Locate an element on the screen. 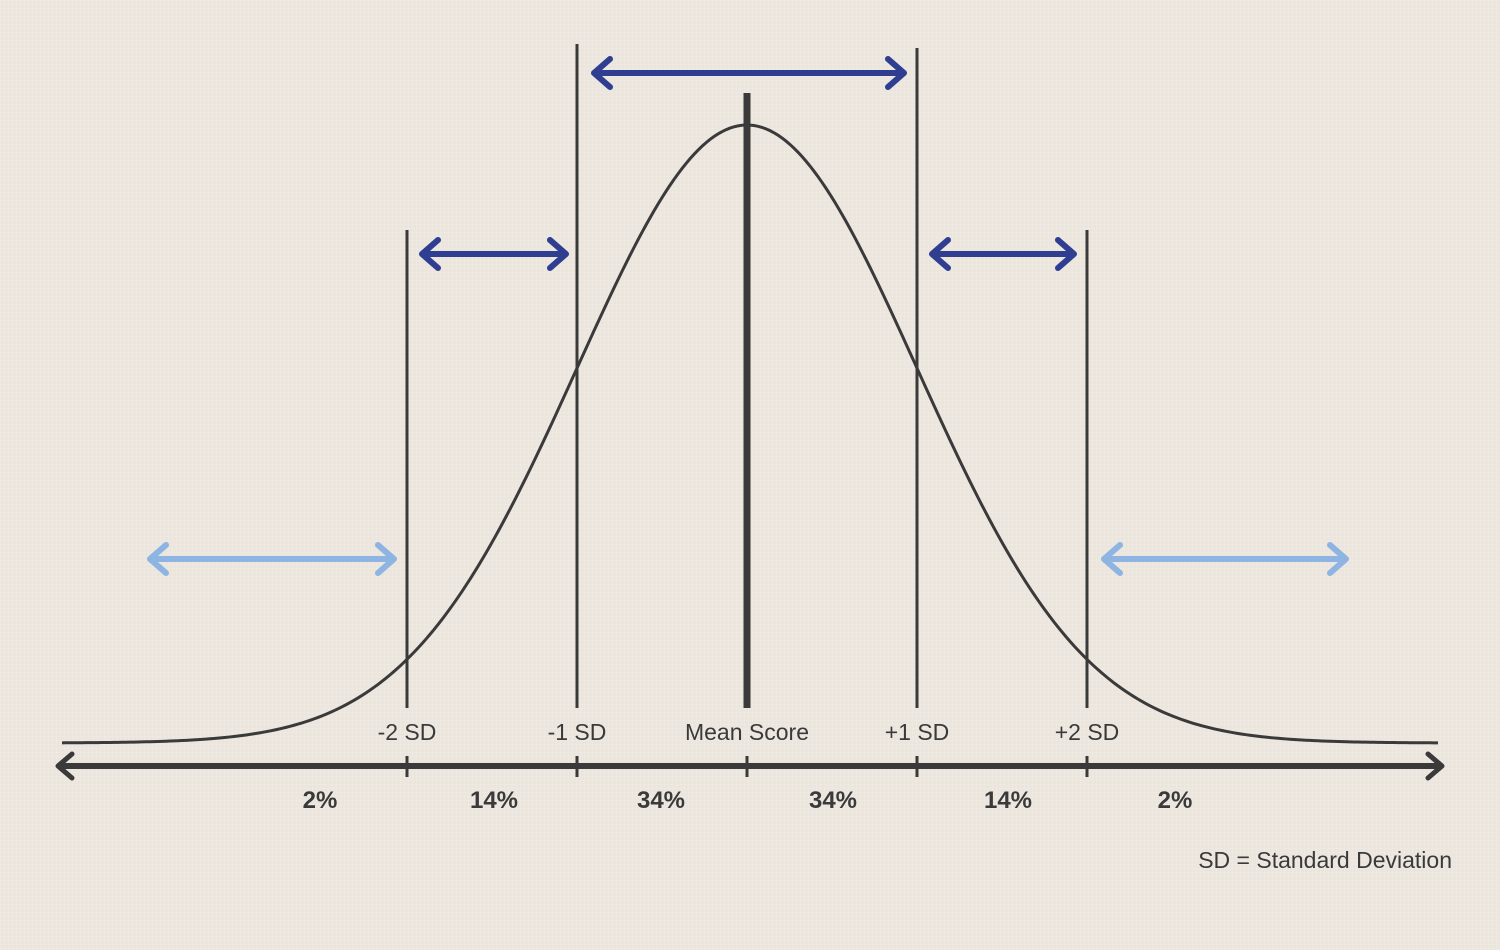 The width and height of the screenshot is (1500, 950). minus-1-sd-label: -1 SD is located at coordinates (577, 732).